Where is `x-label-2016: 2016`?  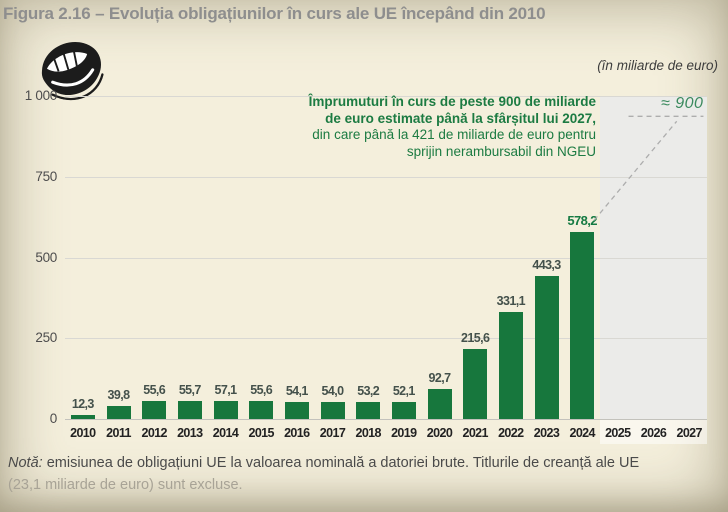
x-label-2016: 2016 is located at coordinates (297, 433).